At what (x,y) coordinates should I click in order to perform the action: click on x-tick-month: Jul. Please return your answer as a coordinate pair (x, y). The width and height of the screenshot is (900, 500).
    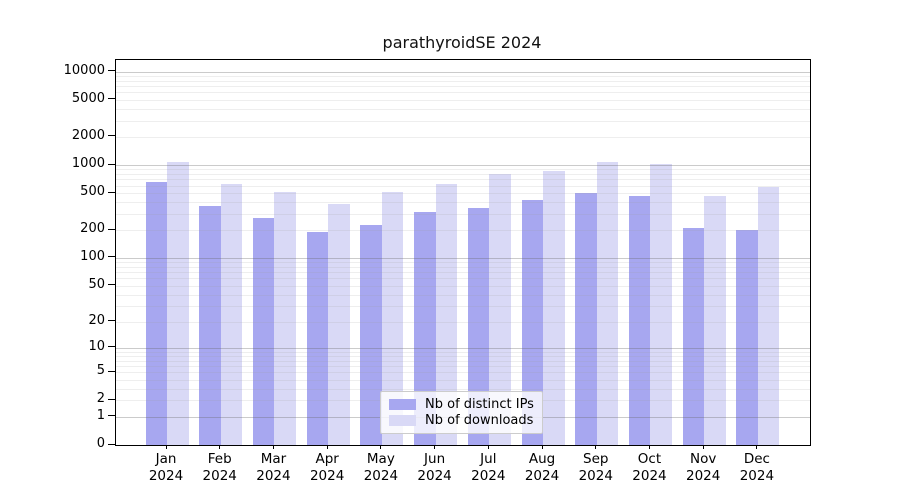
    Looking at the image, I should click on (488, 459).